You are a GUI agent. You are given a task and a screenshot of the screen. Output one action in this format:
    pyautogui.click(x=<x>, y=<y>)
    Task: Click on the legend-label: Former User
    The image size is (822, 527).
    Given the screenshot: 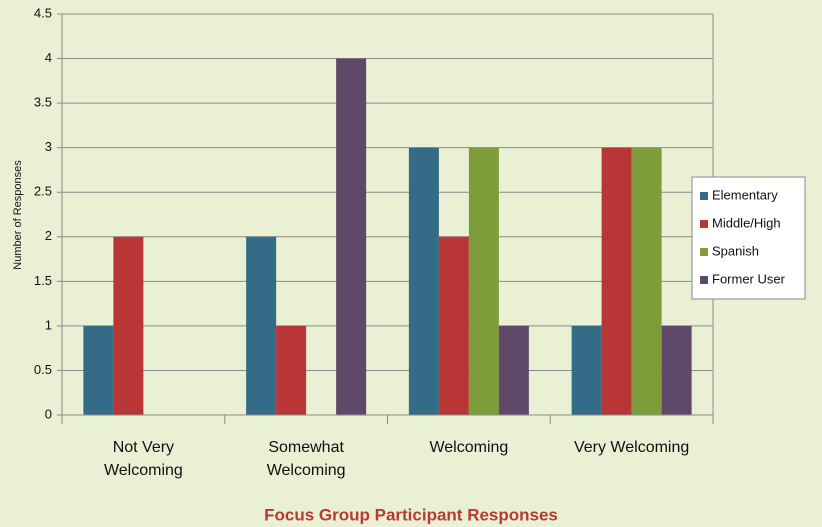 What is the action you would take?
    pyautogui.click(x=749, y=278)
    